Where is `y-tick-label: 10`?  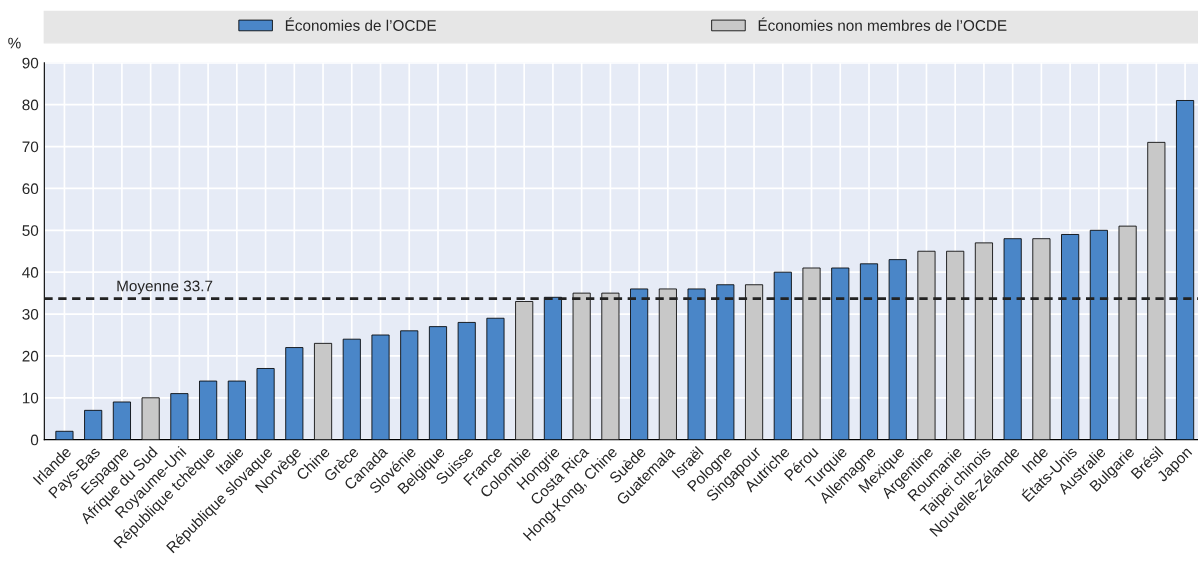
y-tick-label: 10 is located at coordinates (30, 398).